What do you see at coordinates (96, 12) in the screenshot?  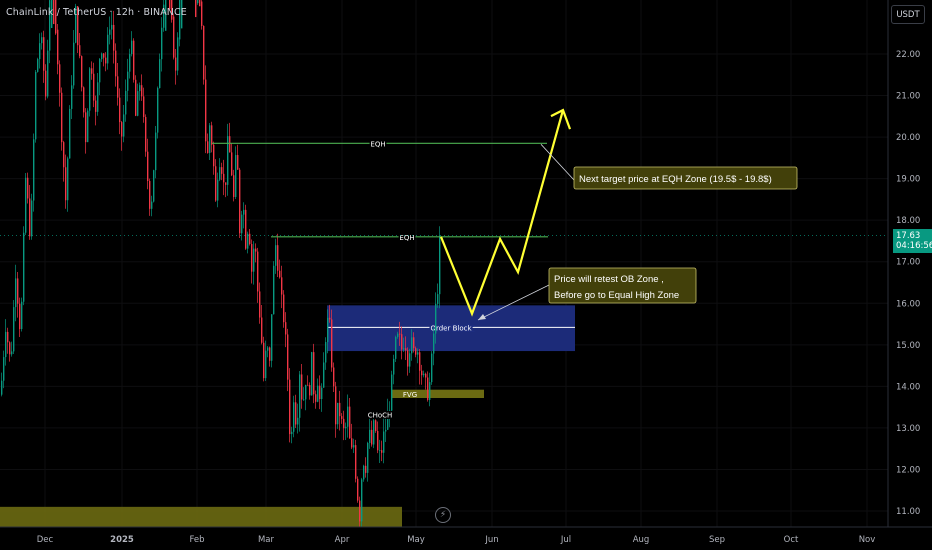 I see `chart-title: ChainLink / TetherUS · 12h · BINANCE` at bounding box center [96, 12].